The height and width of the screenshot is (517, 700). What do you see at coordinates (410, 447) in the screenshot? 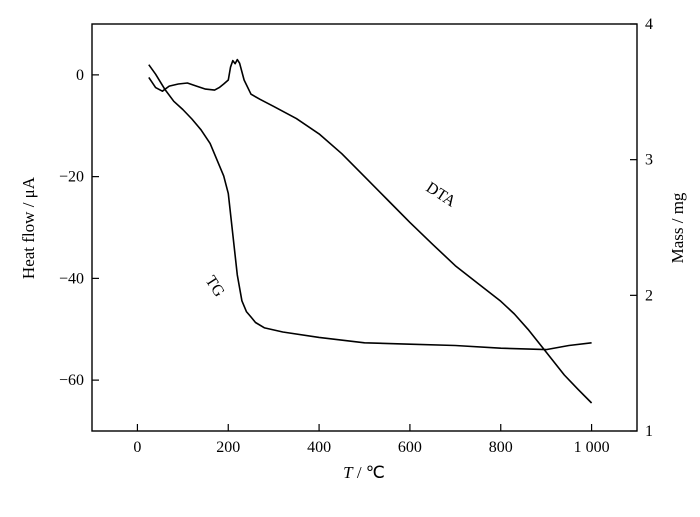
I see `x-tick-label: 600` at bounding box center [410, 447].